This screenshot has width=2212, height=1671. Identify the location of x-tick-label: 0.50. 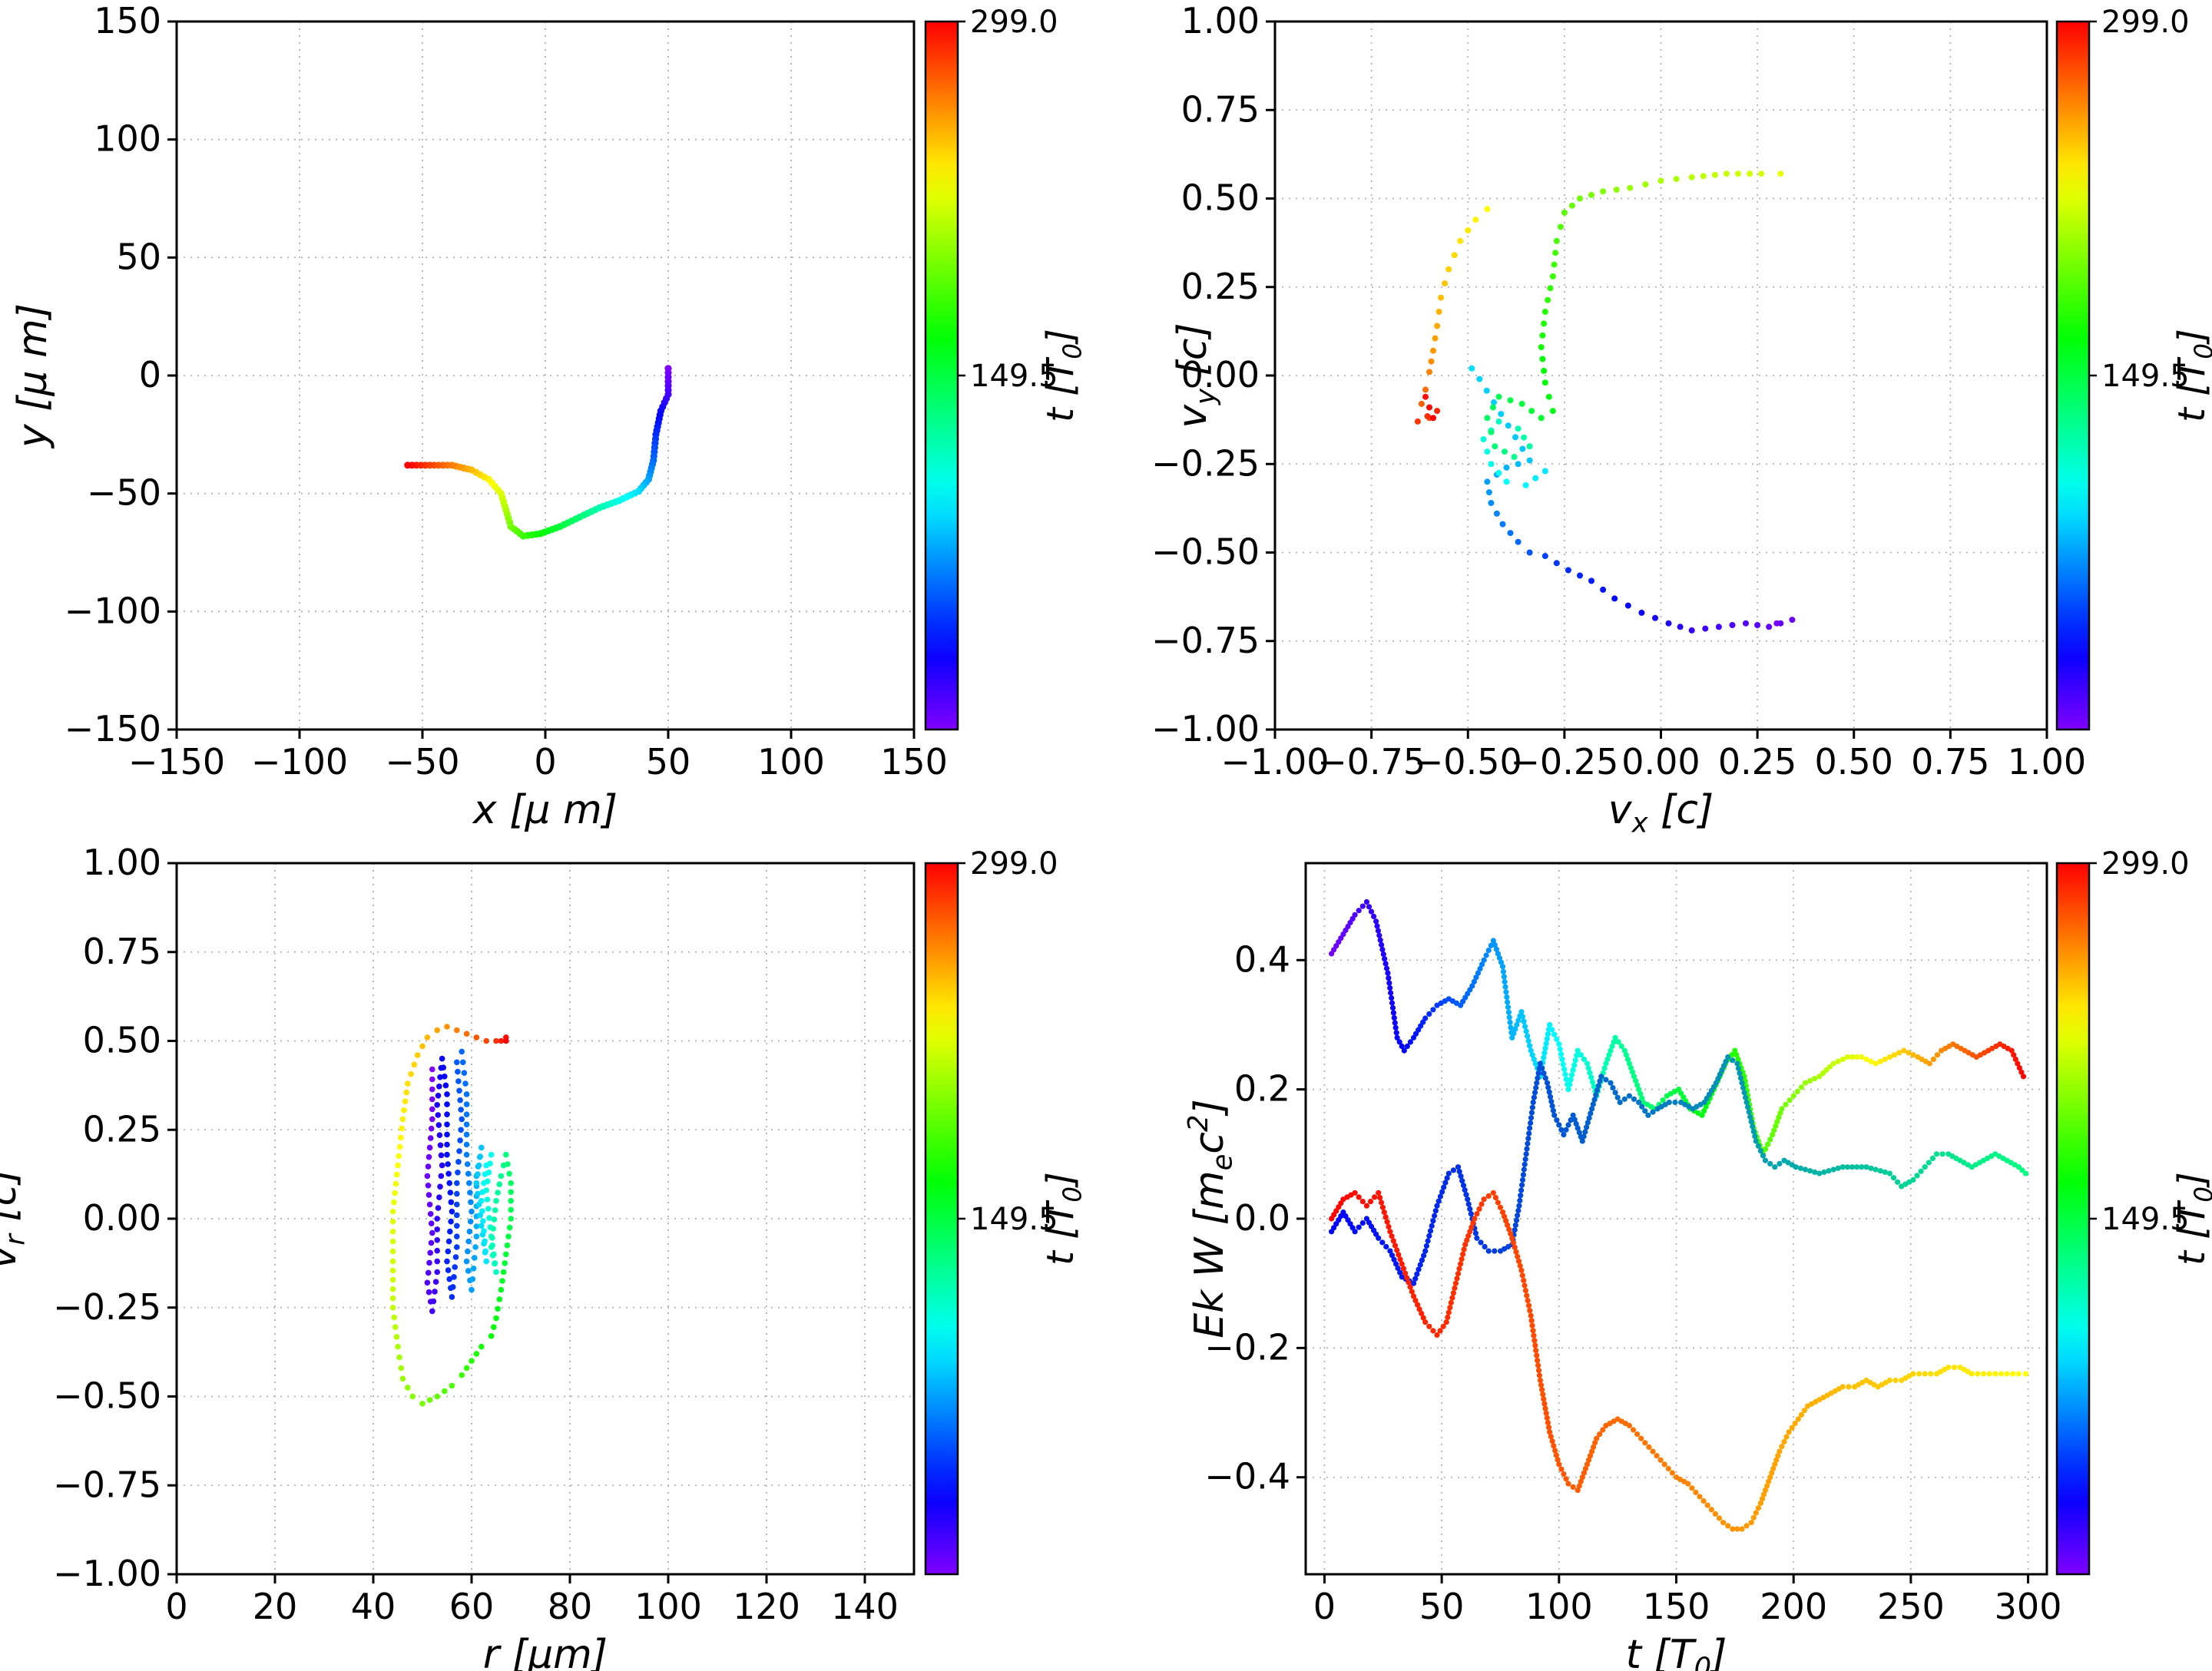
(1854, 762).